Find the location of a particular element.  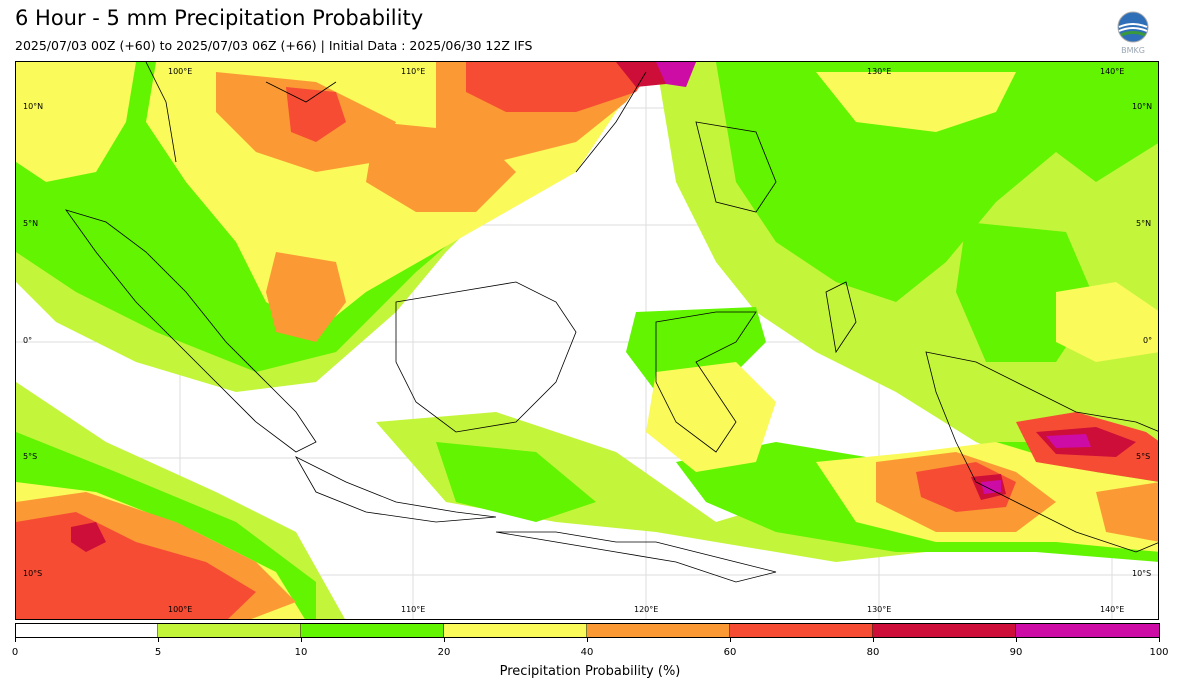

chart-title: 6 Hour - 5 mm Precipitation Probability is located at coordinates (219, 18).